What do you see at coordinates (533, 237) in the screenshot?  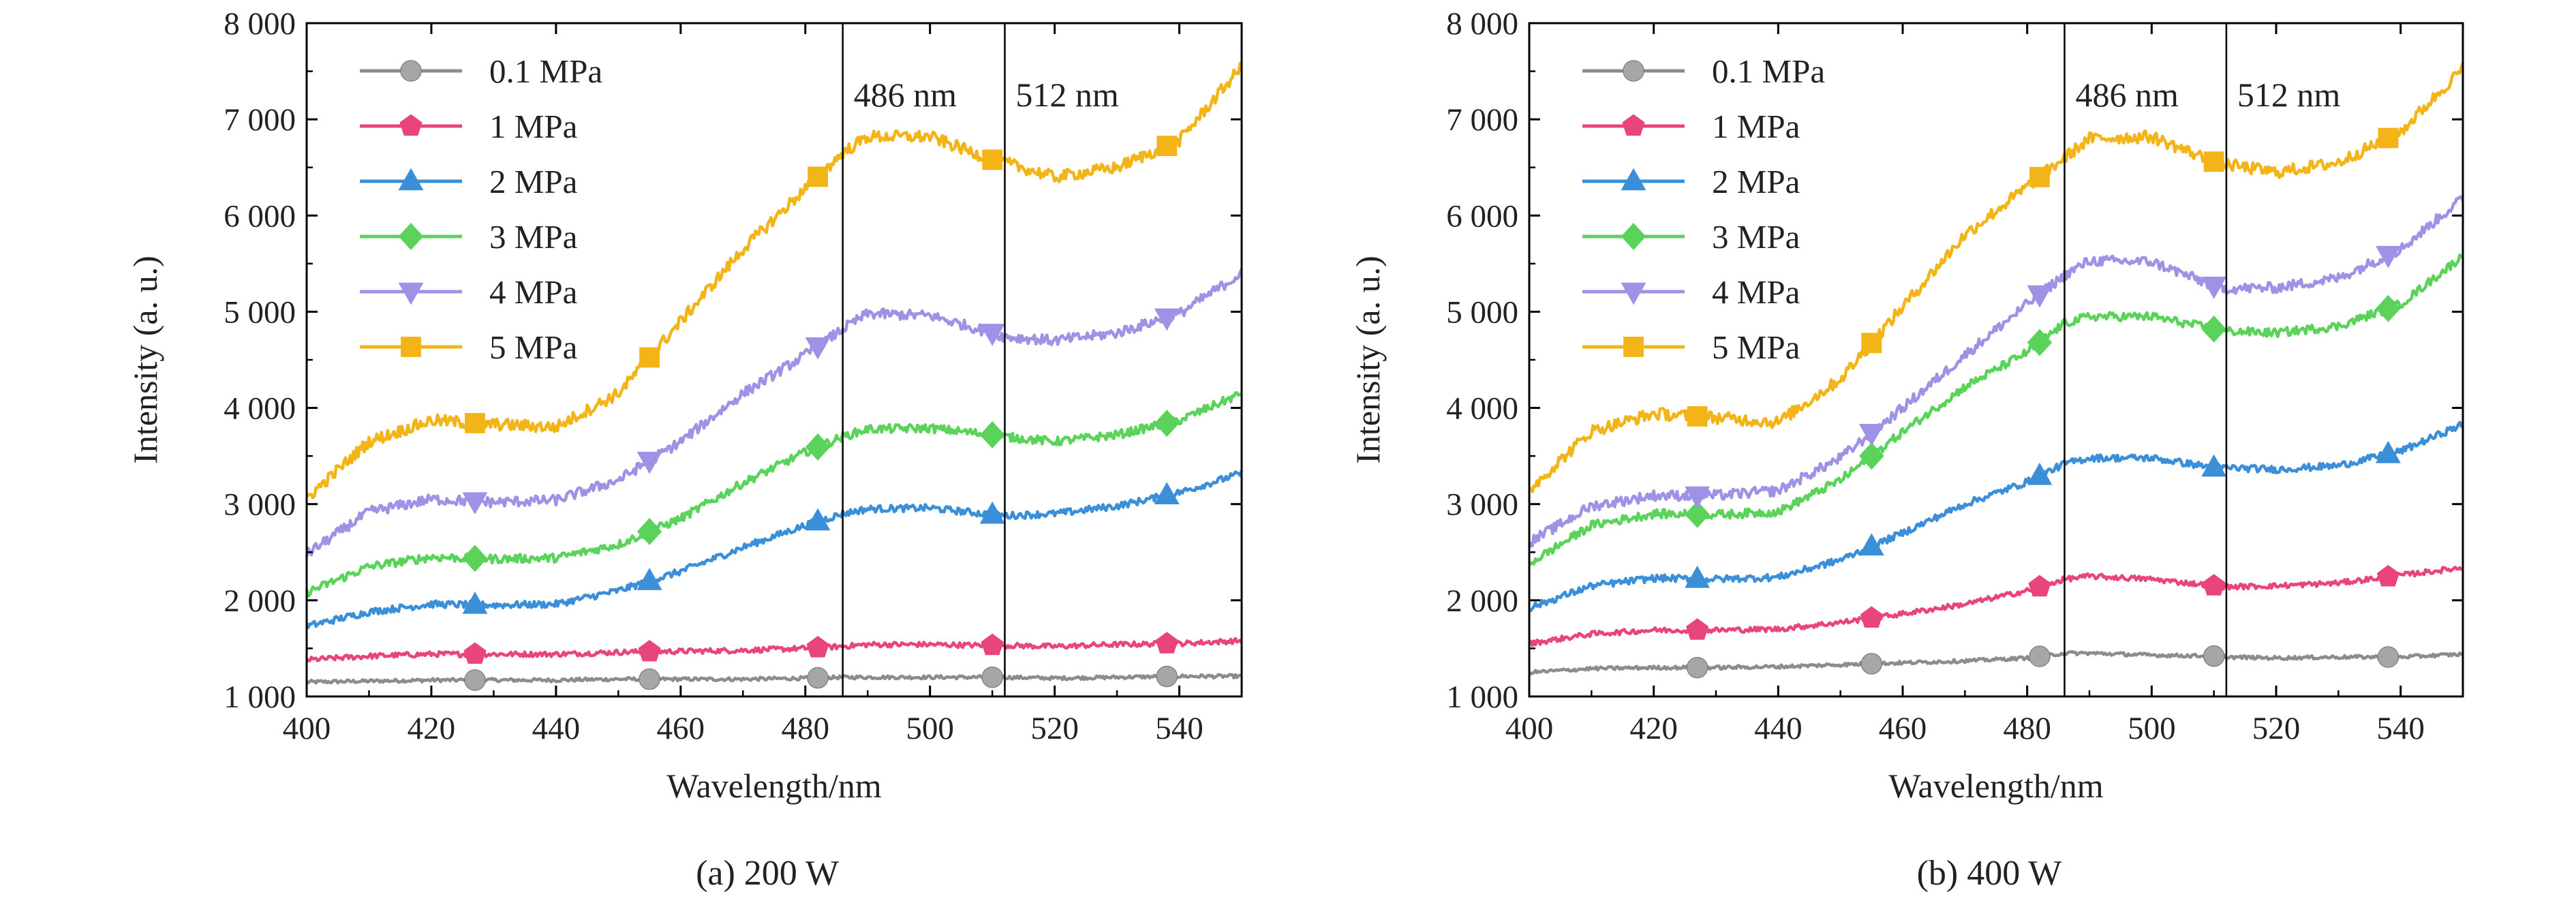 I see `legend-entry-label: 3 MPa` at bounding box center [533, 237].